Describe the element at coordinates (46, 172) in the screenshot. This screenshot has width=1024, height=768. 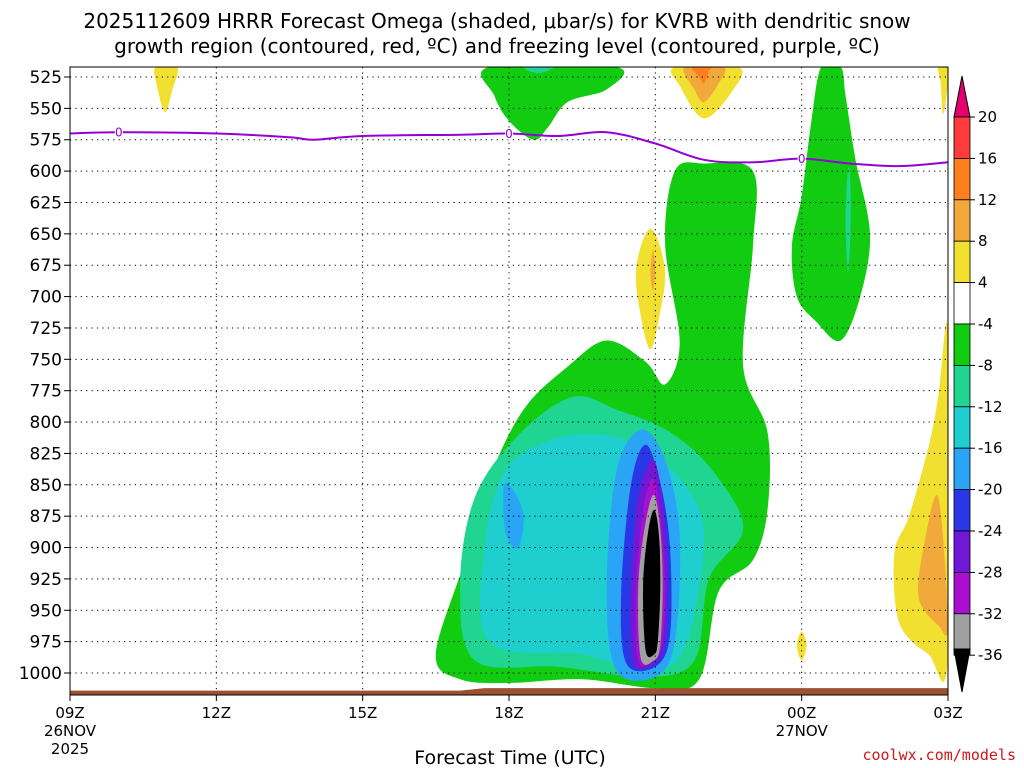
I see `y-tick-label-600: 600` at that location.